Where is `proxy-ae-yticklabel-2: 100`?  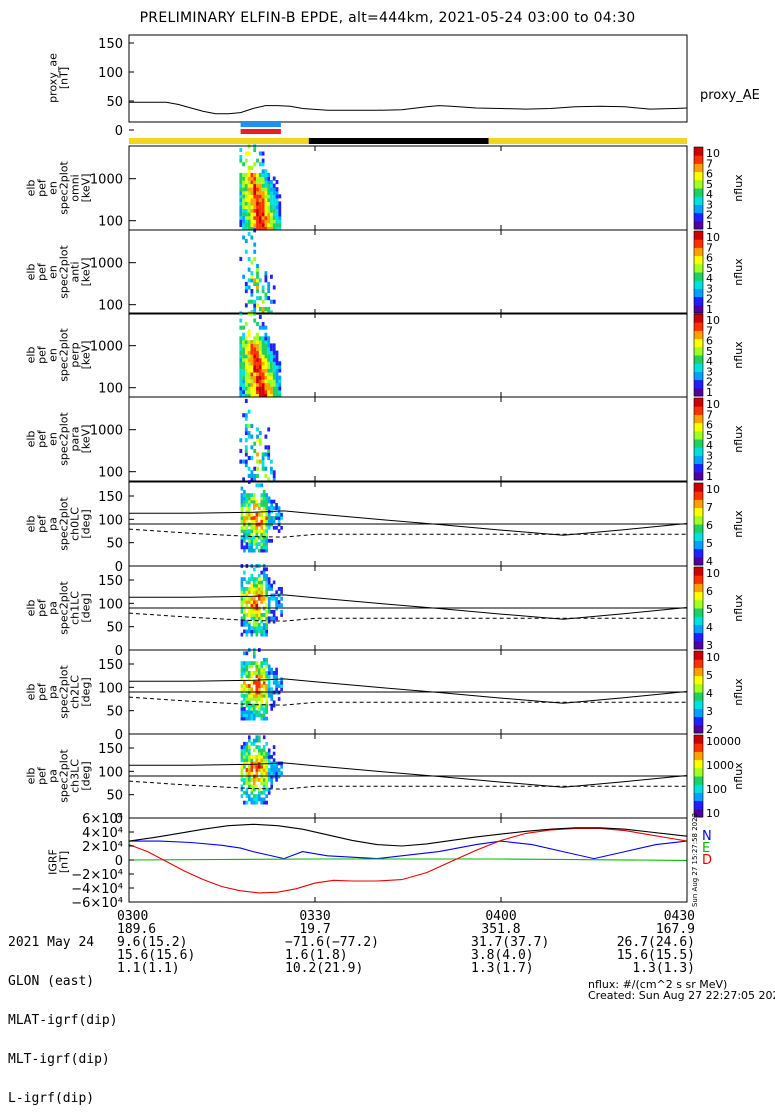
proxy-ae-yticklabel-2: 100 is located at coordinates (110, 73).